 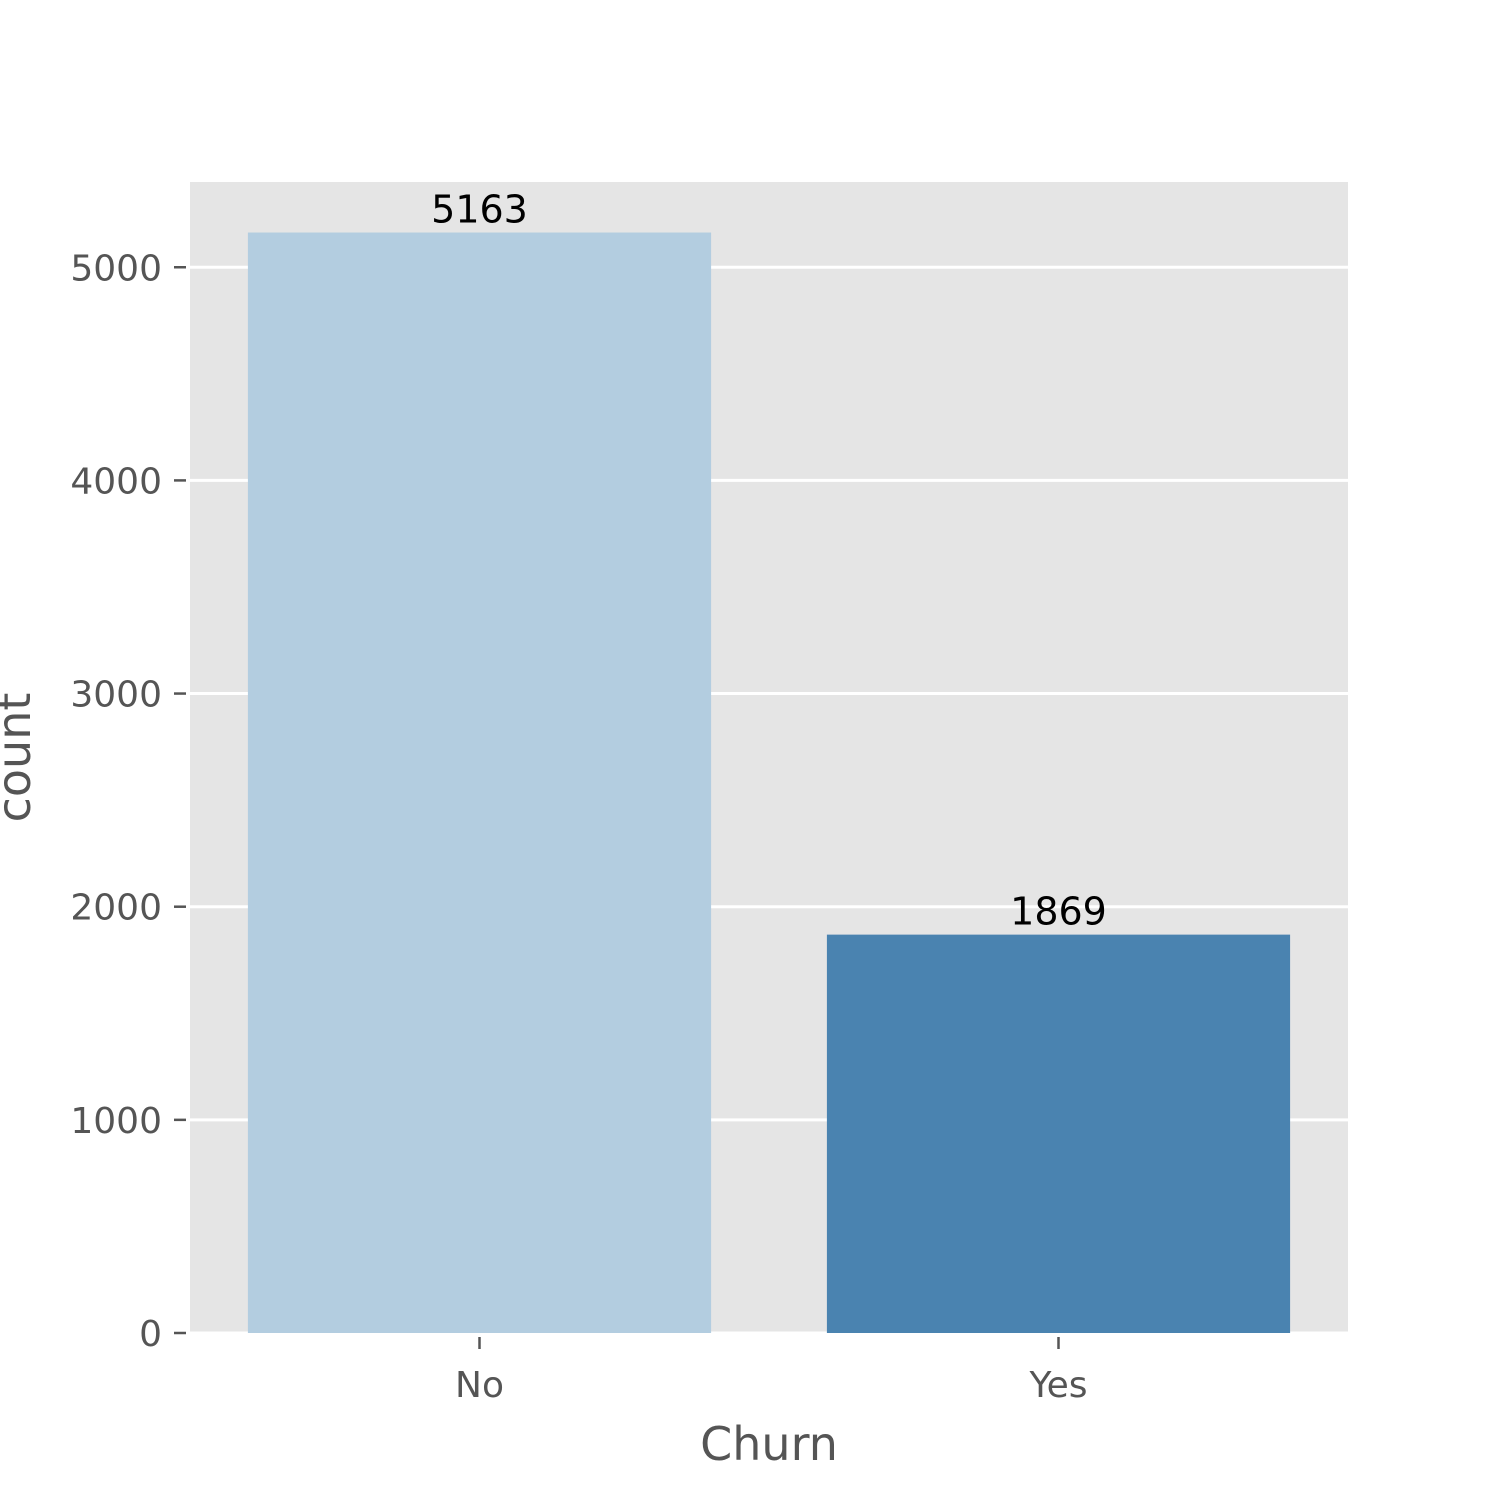 What do you see at coordinates (150, 1334) in the screenshot?
I see `y-tick-label: 0` at bounding box center [150, 1334].